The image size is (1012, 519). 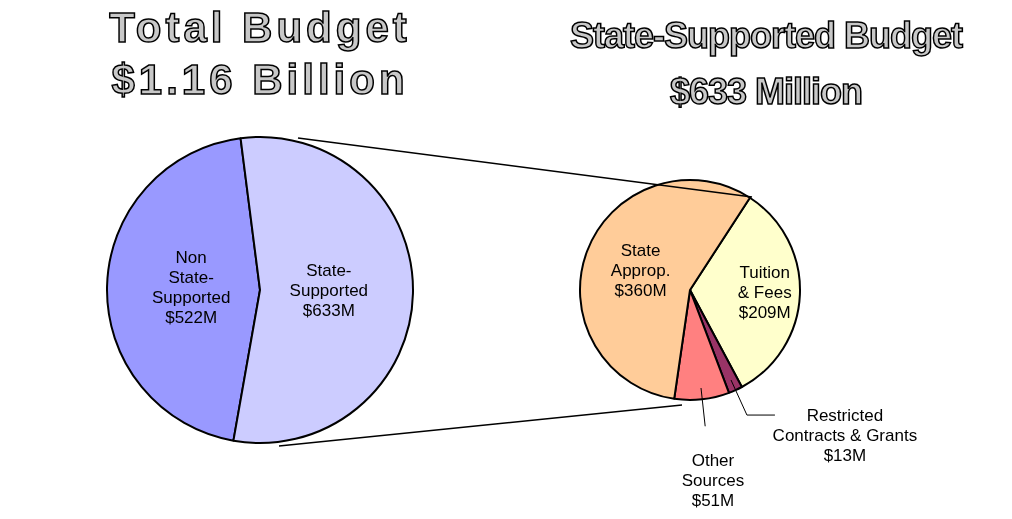 I want to click on data-label: $633M, so click(x=328, y=311).